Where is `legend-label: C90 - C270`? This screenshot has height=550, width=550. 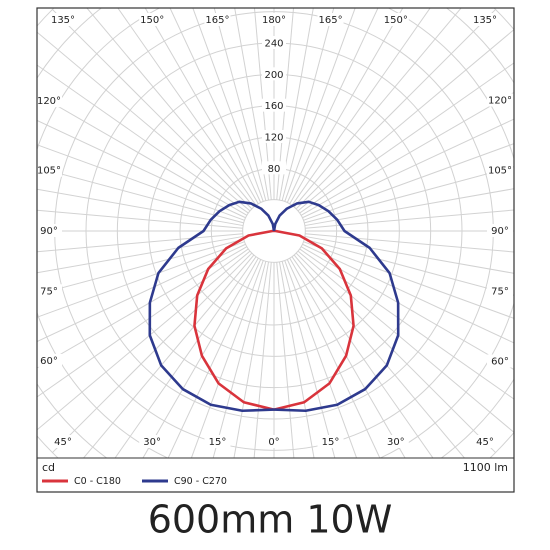
legend-label: C90 - C270 is located at coordinates (200, 481).